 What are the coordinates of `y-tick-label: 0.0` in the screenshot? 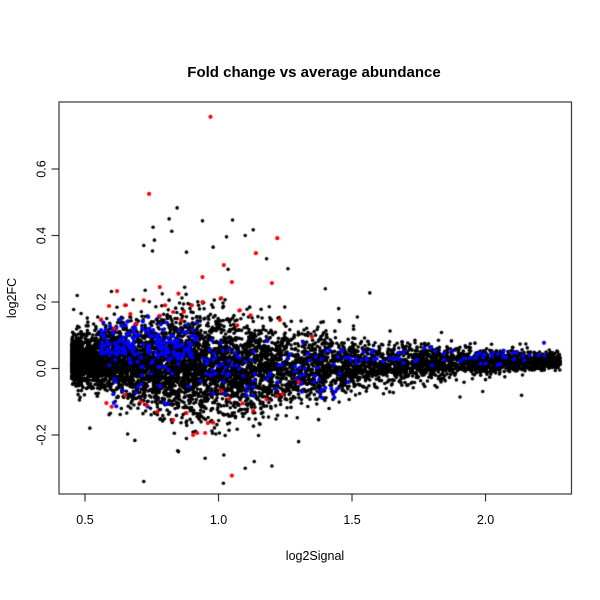 It's located at (42, 368).